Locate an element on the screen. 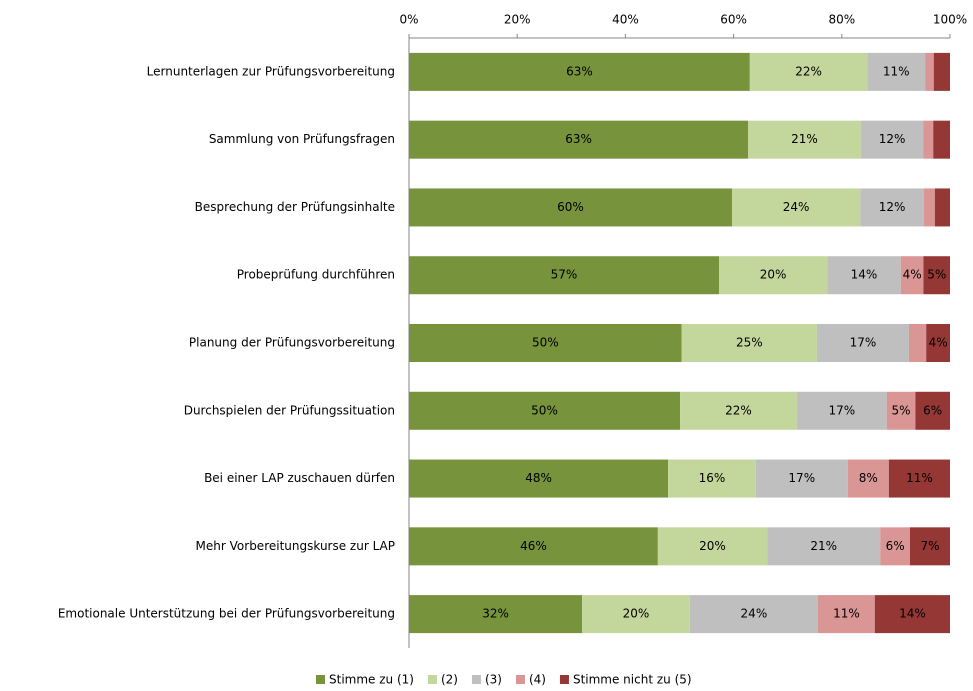 The height and width of the screenshot is (691, 973). data-label: 25% is located at coordinates (749, 343).